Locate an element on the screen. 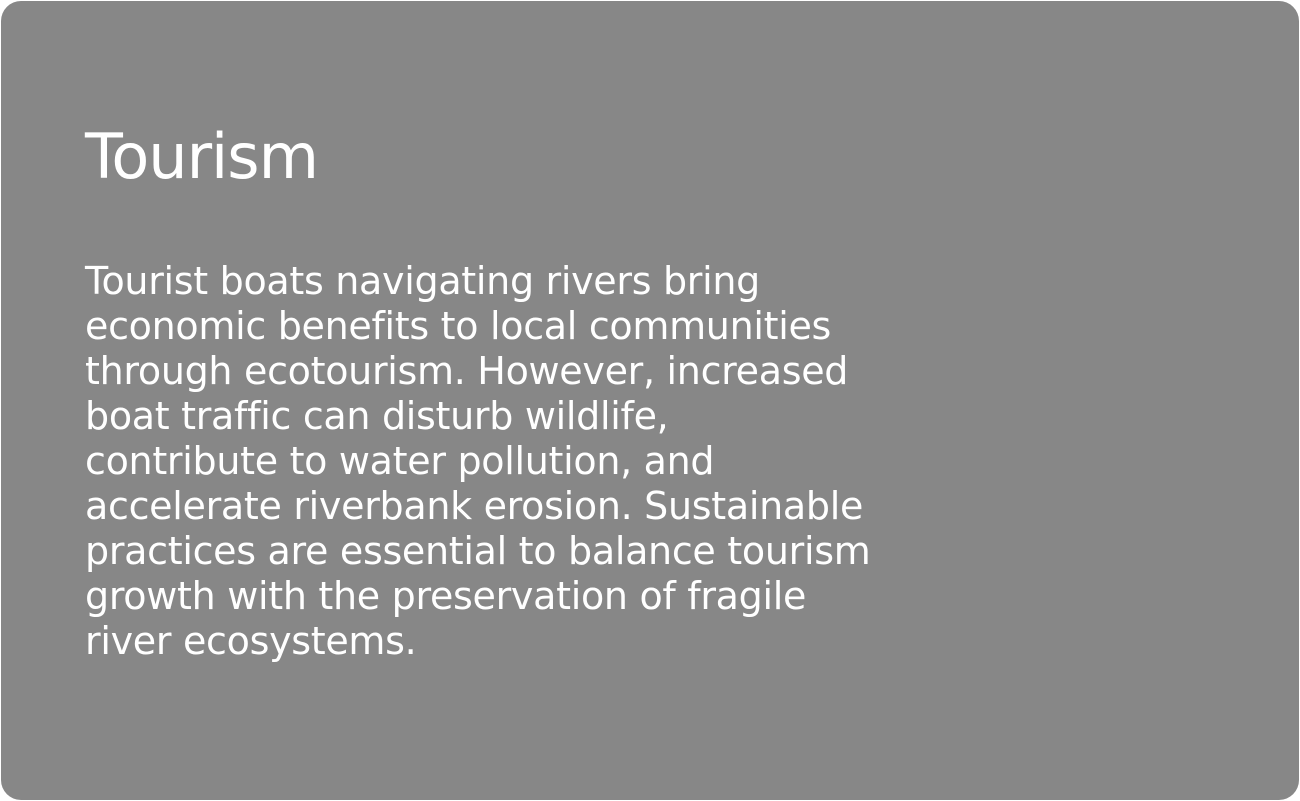 Image resolution: width=1300 pixels, height=801 pixels. body-line: through ecotourism. However, increased is located at coordinates (467, 371).